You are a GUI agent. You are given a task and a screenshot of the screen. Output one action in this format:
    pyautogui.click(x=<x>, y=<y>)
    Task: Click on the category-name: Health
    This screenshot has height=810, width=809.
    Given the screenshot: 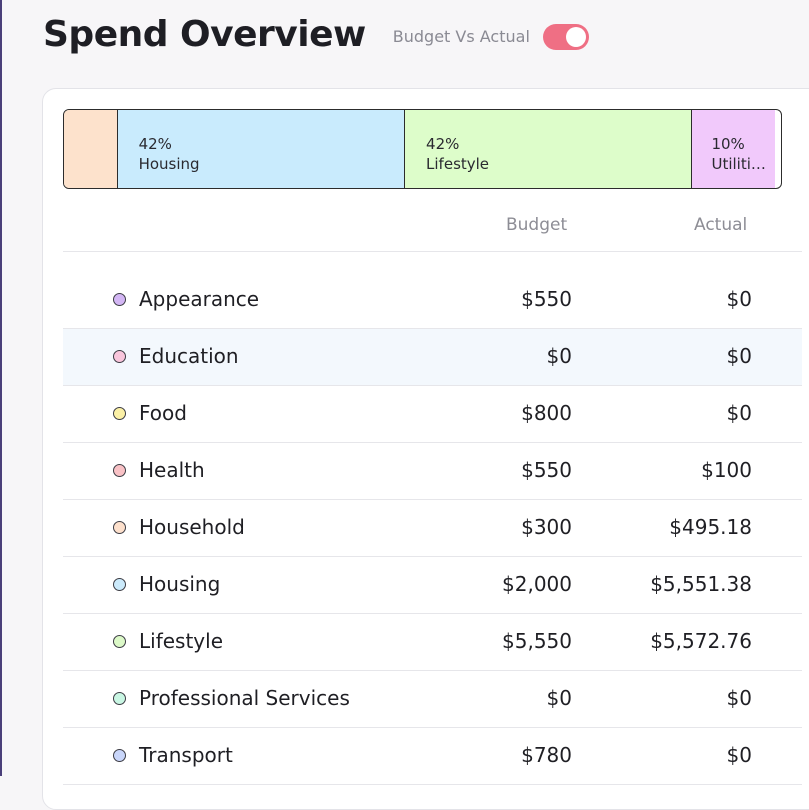 What is the action you would take?
    pyautogui.click(x=172, y=470)
    